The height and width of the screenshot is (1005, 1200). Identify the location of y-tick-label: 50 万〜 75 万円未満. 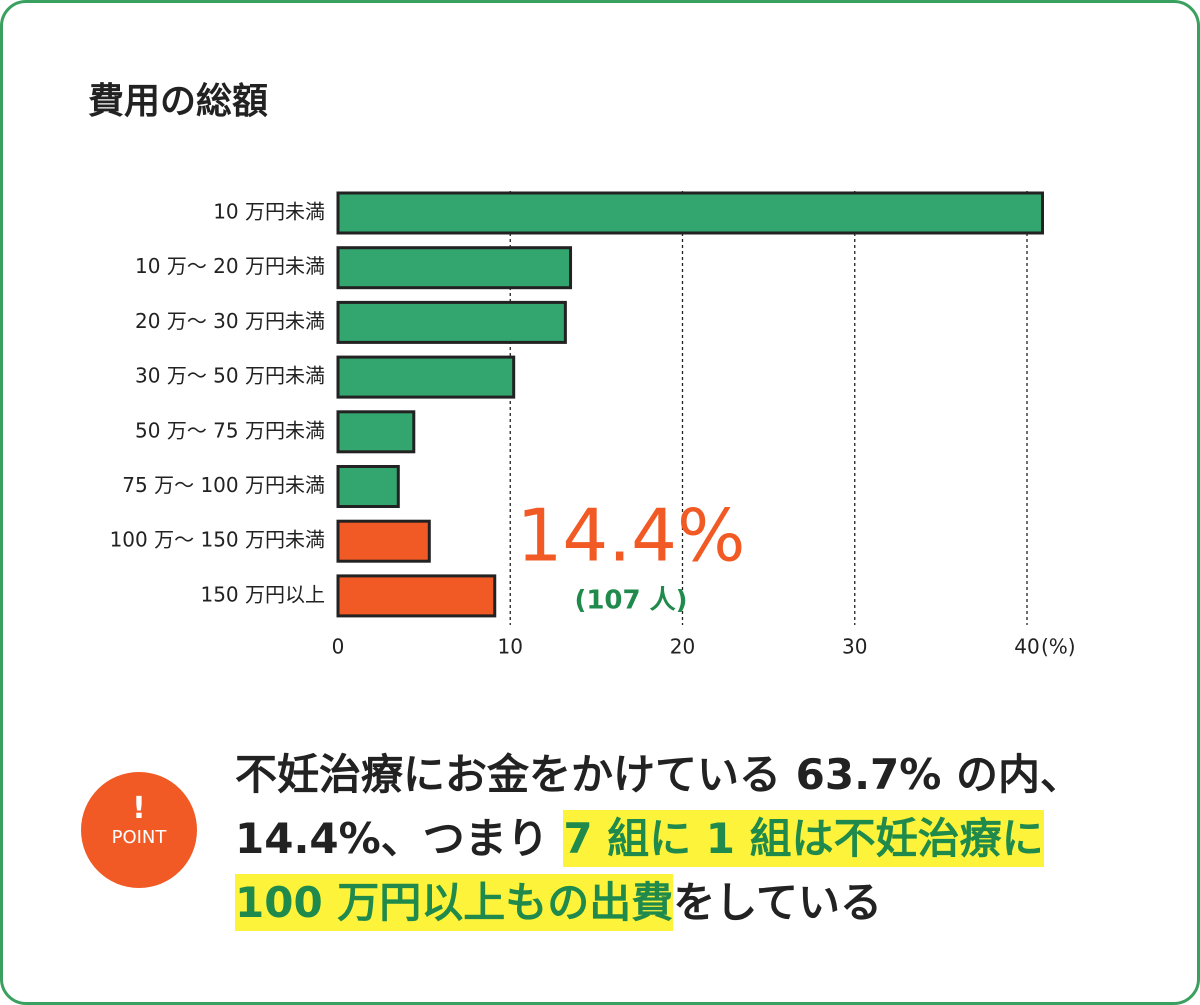
(230, 430).